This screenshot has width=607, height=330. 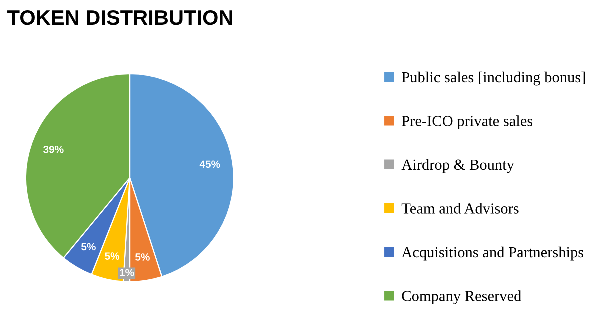 What do you see at coordinates (462, 297) in the screenshot?
I see `legend-label: Company Reserved` at bounding box center [462, 297].